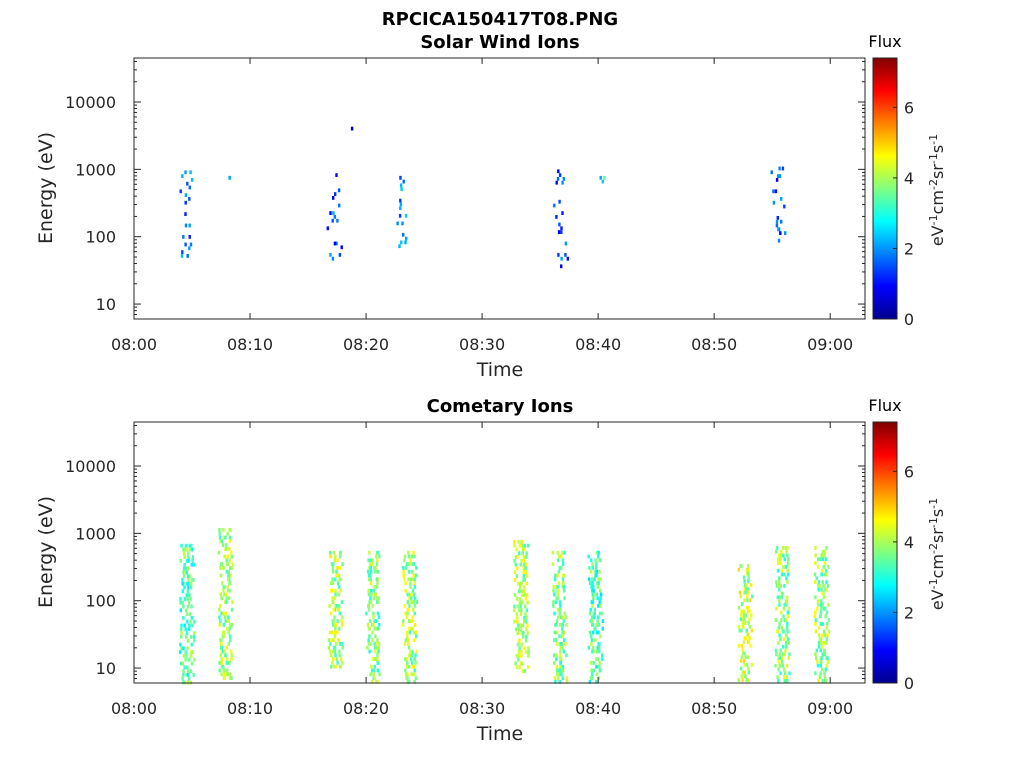 The width and height of the screenshot is (1024, 768). What do you see at coordinates (884, 41) in the screenshot?
I see `colorbar-title: Flux` at bounding box center [884, 41].